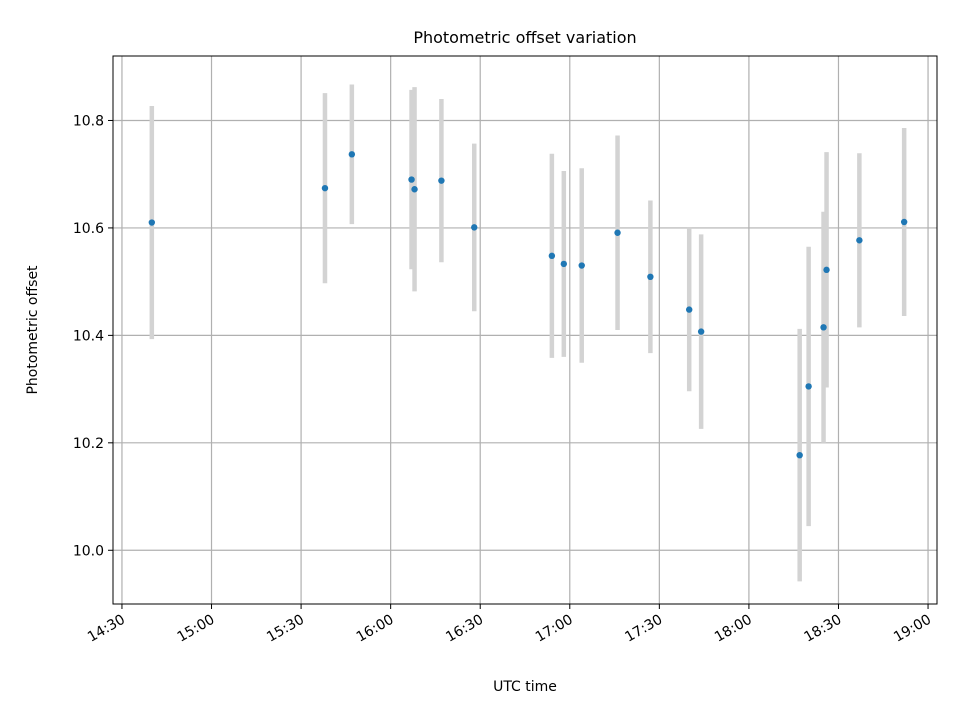 This screenshot has width=960, height=720. I want to click on y-tick-label: 10.2, so click(88, 444).